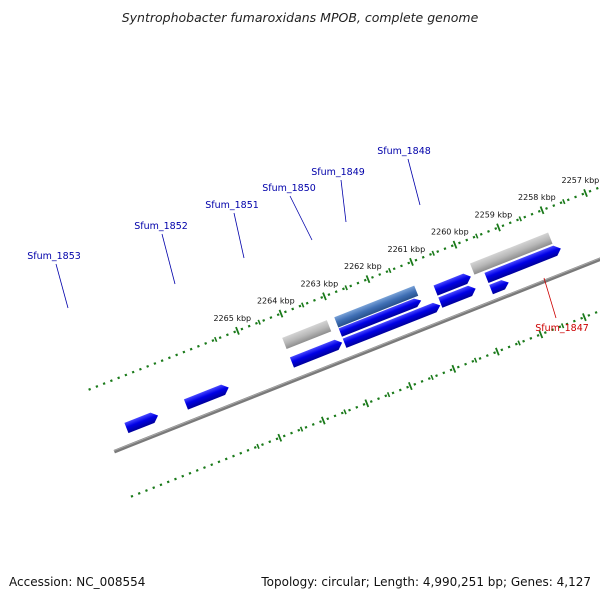  I want to click on gene-label-sfum-1850: Sfum_1850, so click(289, 188).